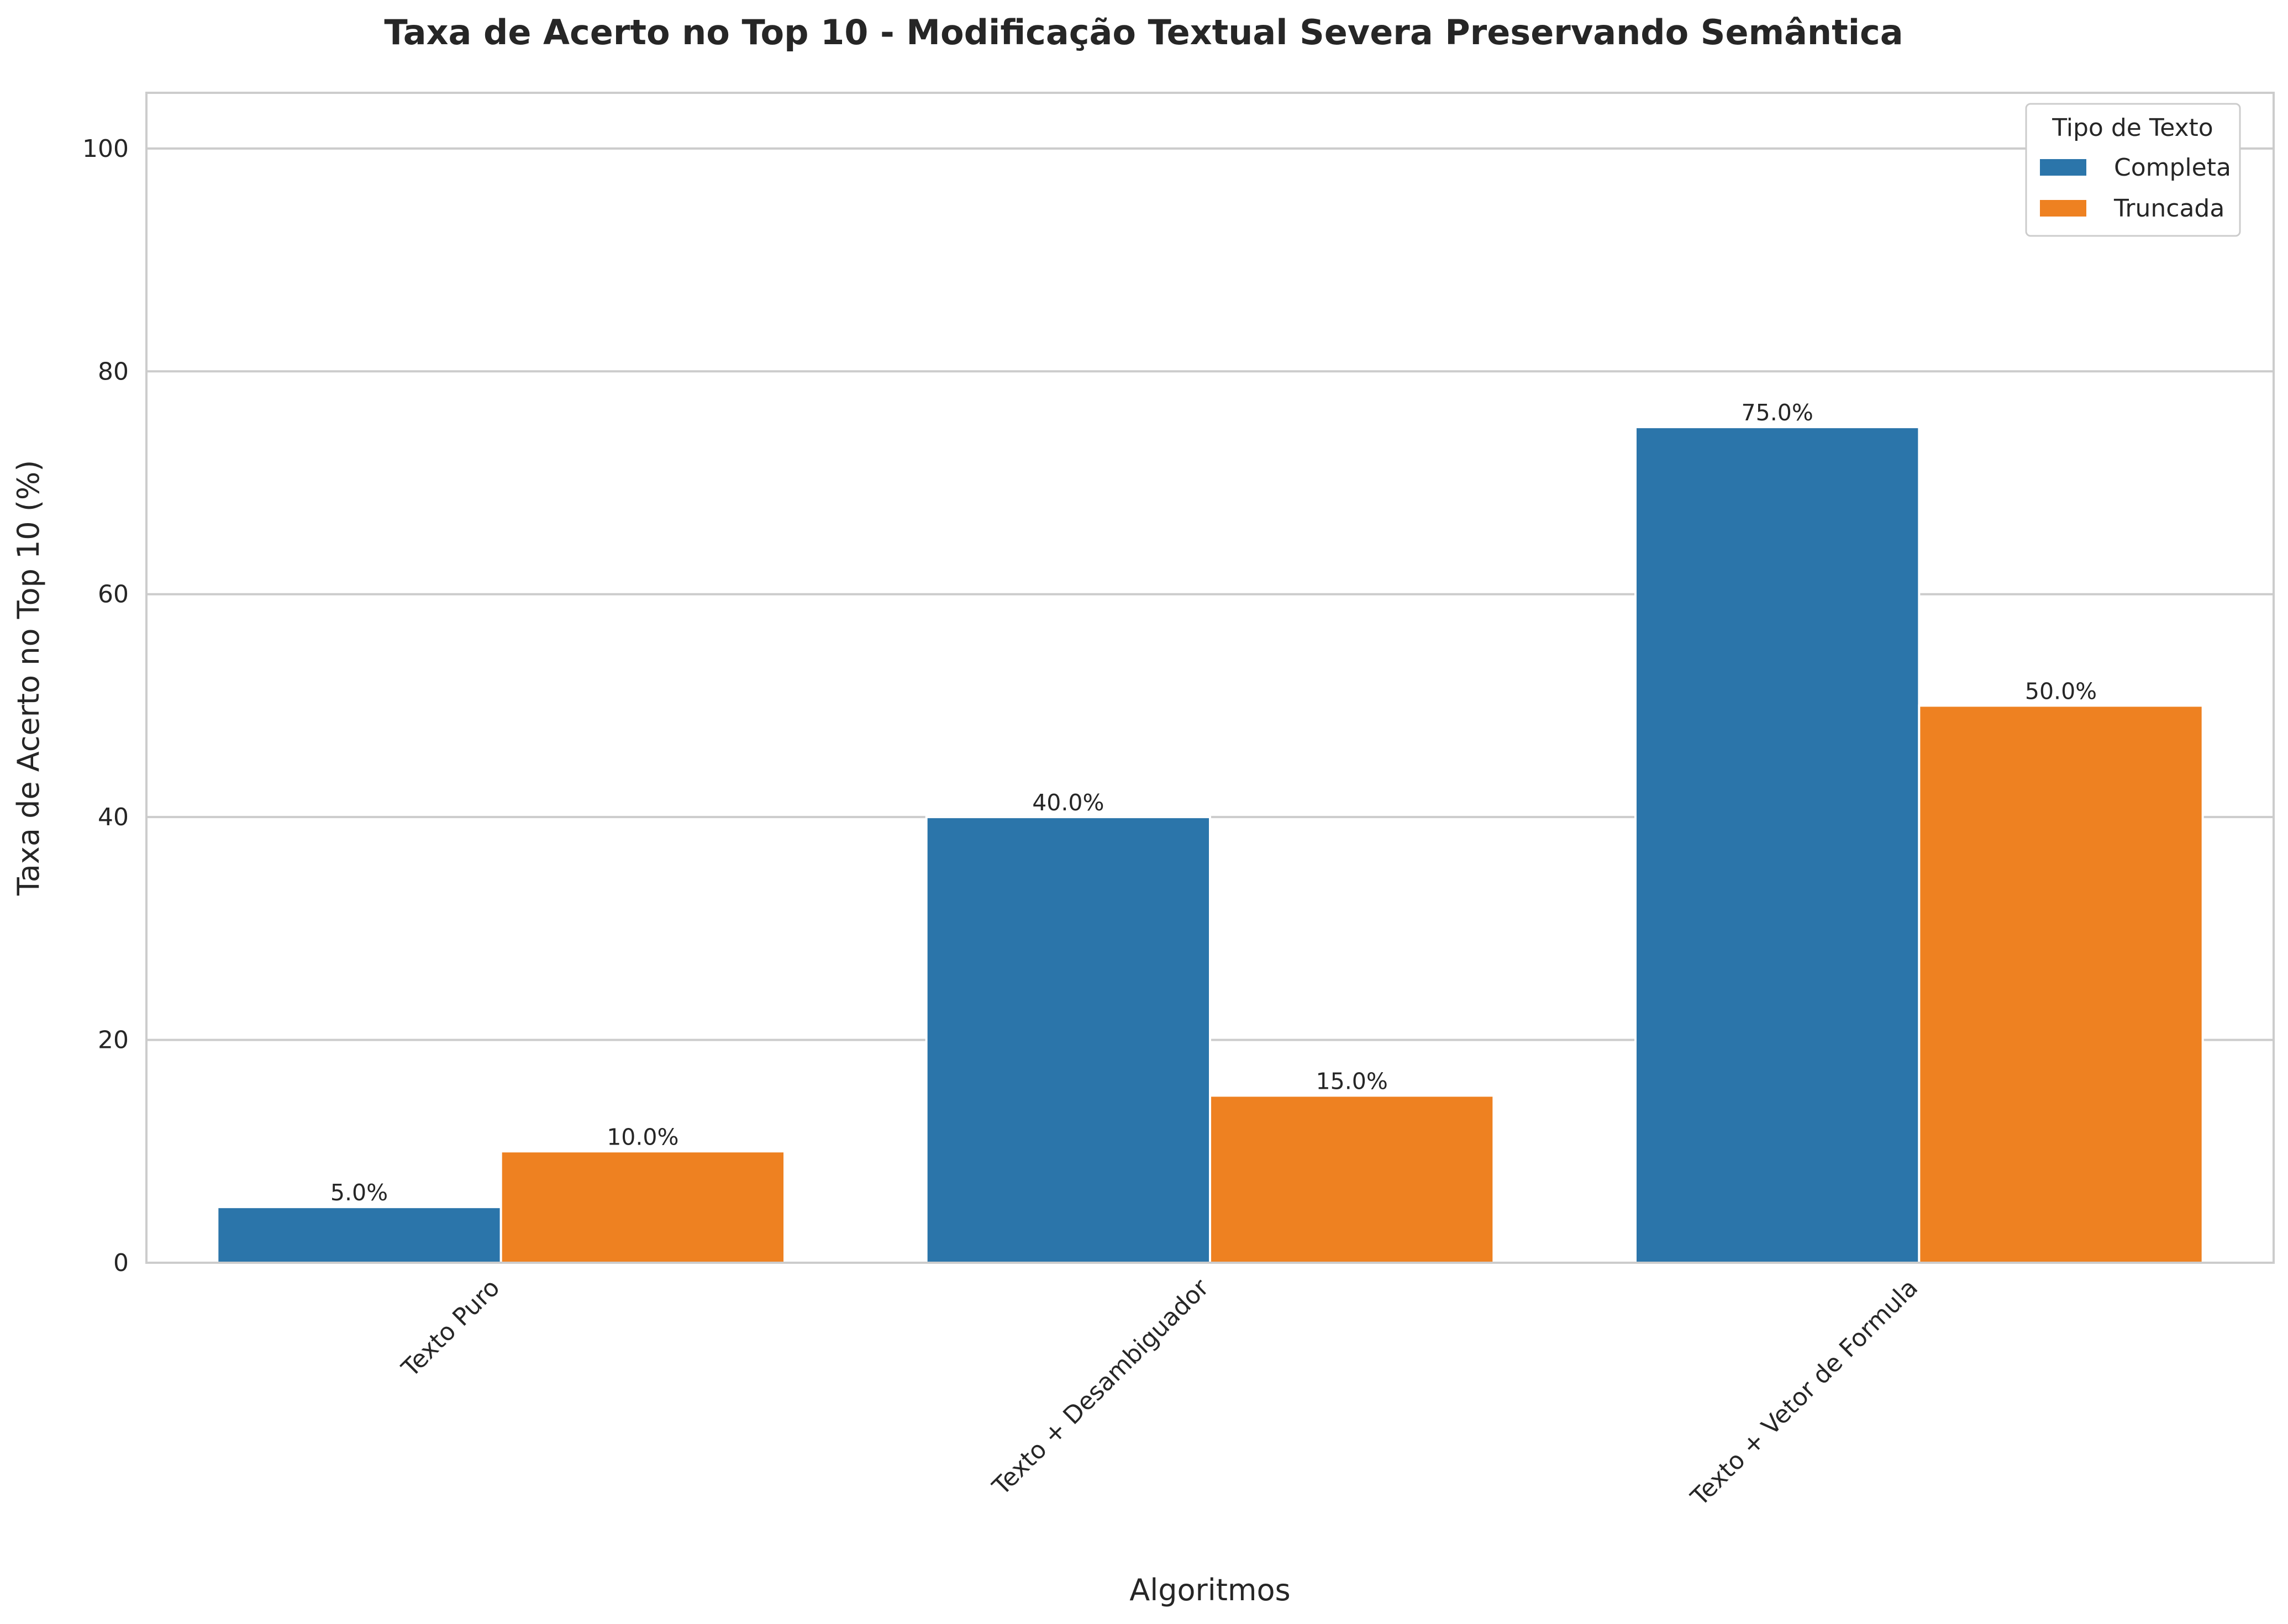 This screenshot has width=2288, height=1624. Describe the element at coordinates (1209, 1590) in the screenshot. I see `x-axis-label: Algoritmos` at that location.